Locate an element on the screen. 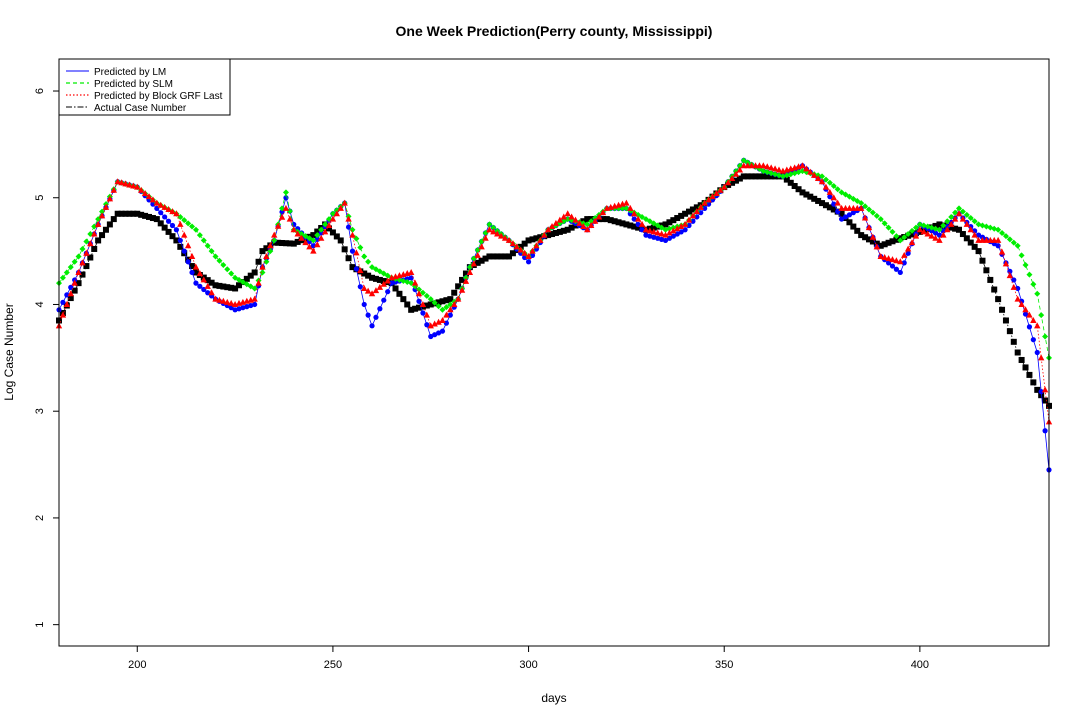 This screenshot has width=1080, height=720. y-tick-label: 5 is located at coordinates (40, 198).